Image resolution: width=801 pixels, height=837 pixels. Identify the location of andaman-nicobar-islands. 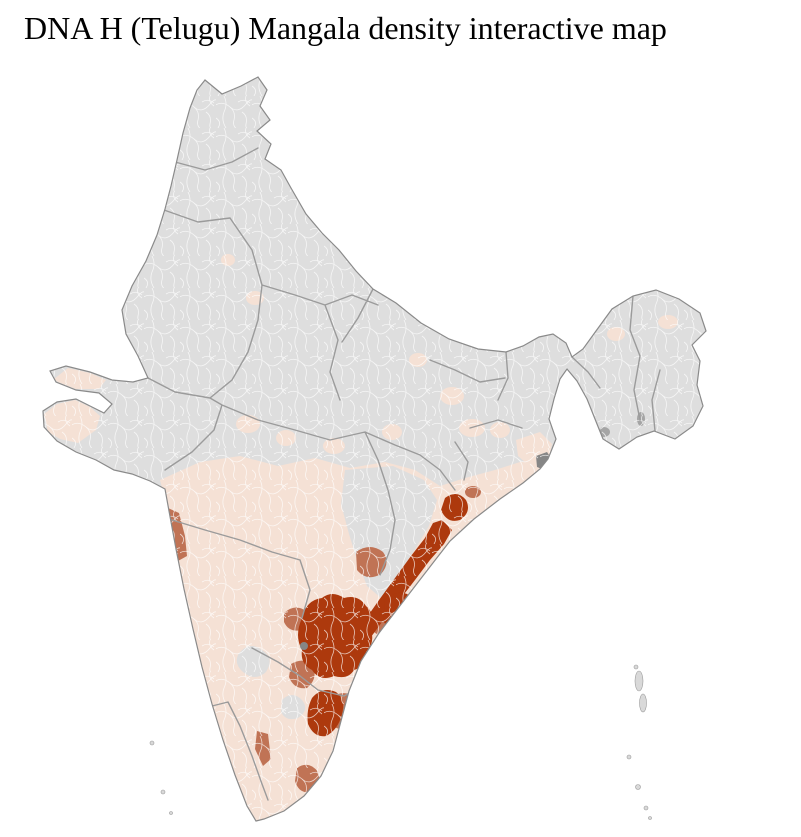
(639, 742).